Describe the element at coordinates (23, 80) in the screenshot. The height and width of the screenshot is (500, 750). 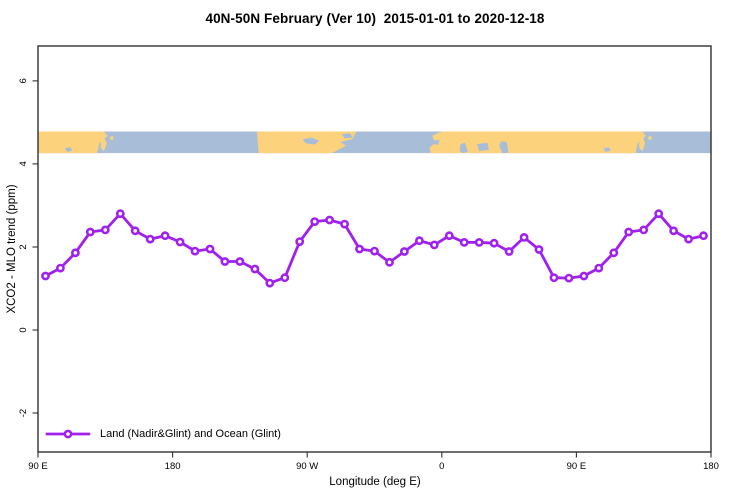
I see `y-tick-label: 6` at that location.